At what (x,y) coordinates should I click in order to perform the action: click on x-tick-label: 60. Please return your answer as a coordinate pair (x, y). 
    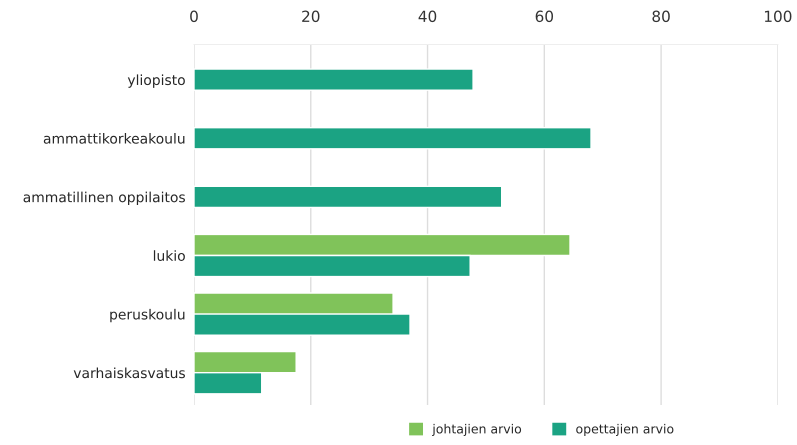
    Looking at the image, I should click on (545, 16).